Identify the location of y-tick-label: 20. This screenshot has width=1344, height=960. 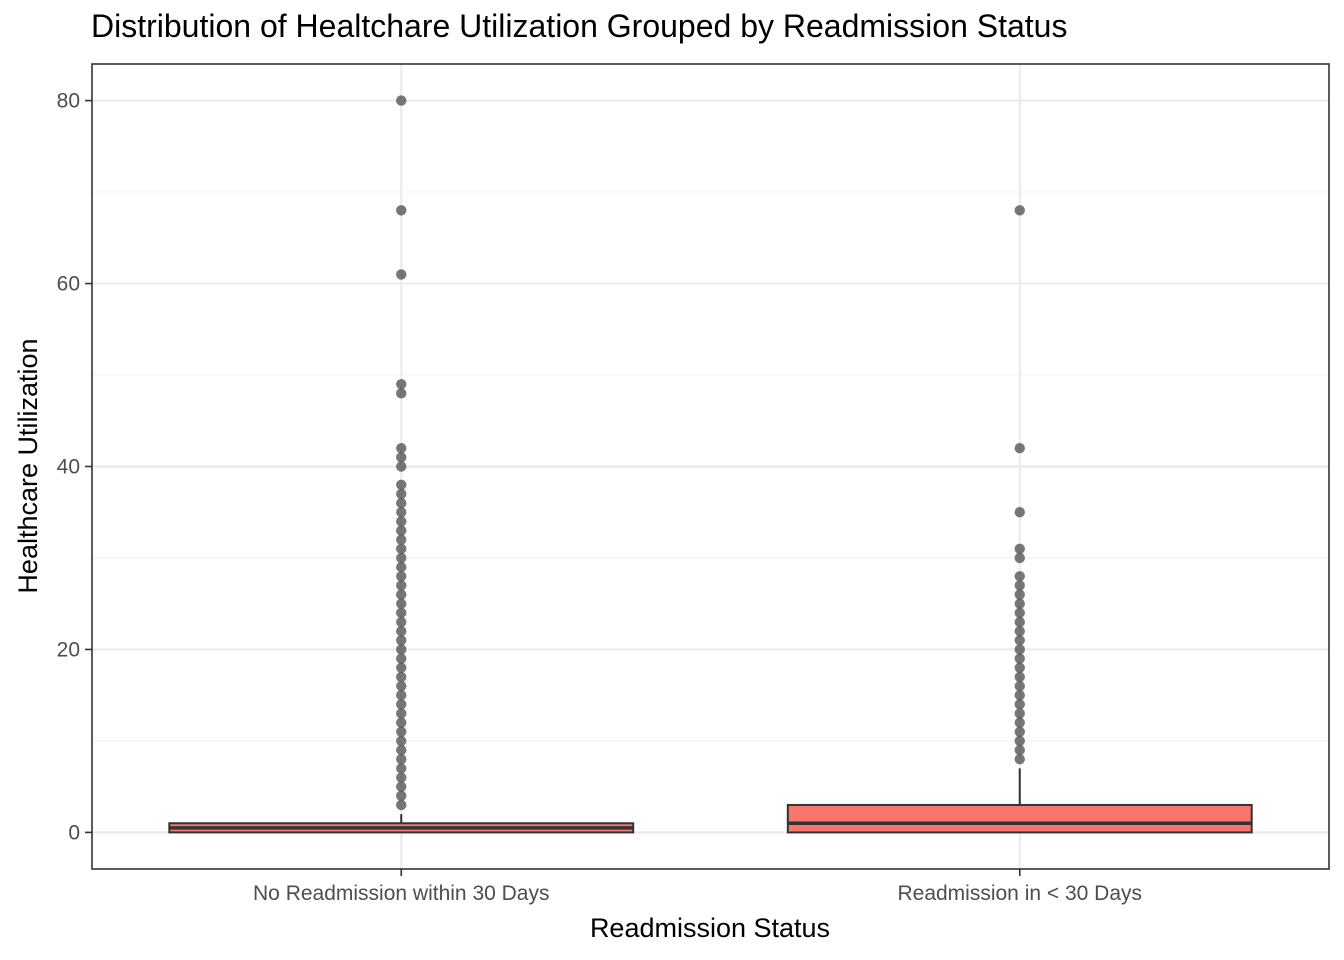
(68, 649).